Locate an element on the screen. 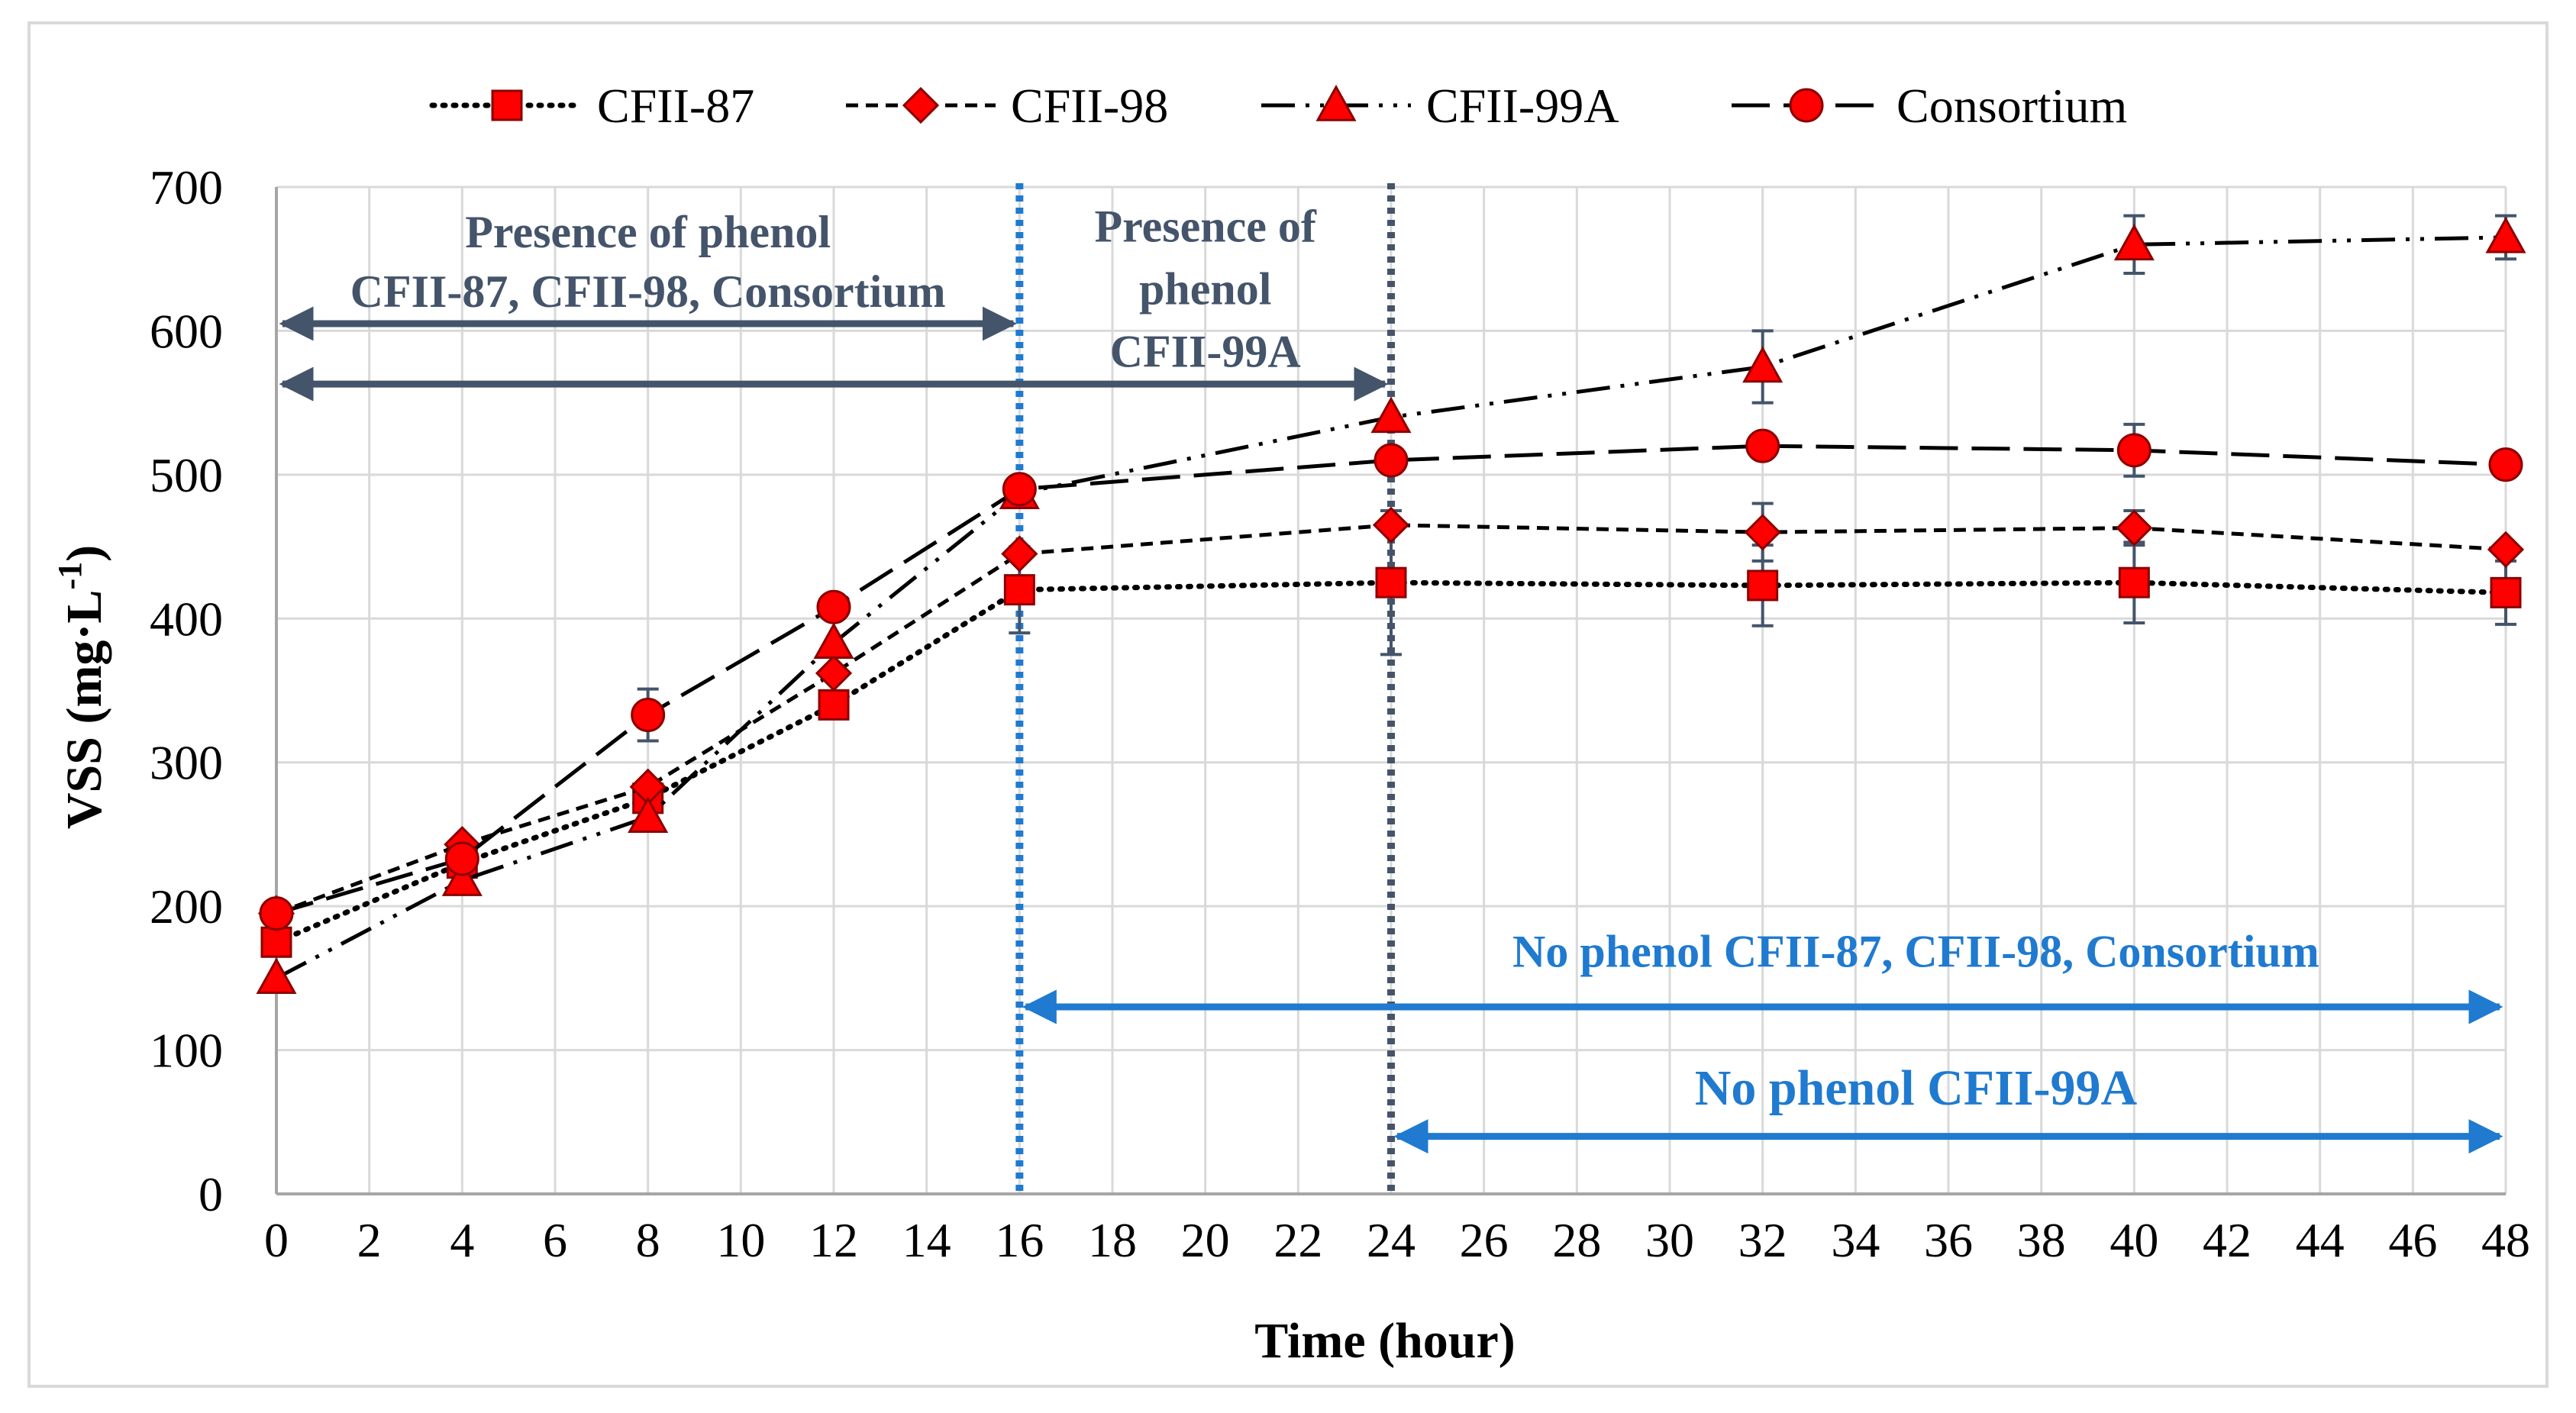 Image resolution: width=2576 pixels, height=1413 pixels. x-tick-label-24: 24 is located at coordinates (1391, 1240).